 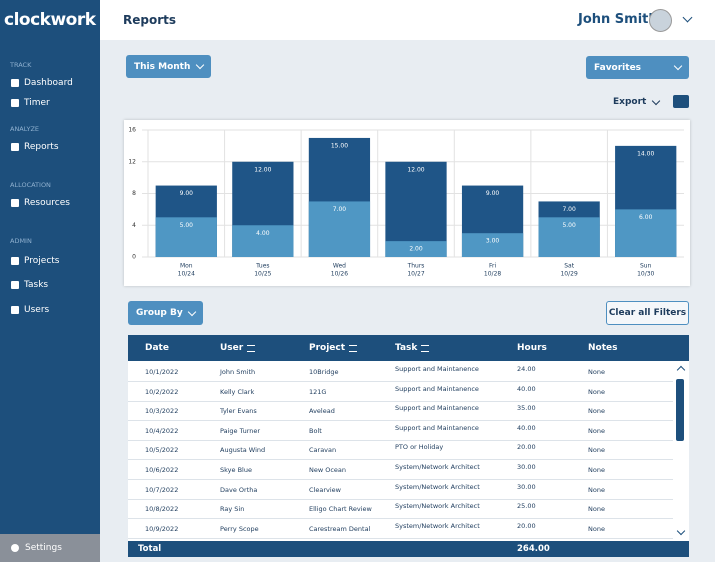 What do you see at coordinates (681, 370) in the screenshot?
I see `scroll-up` at bounding box center [681, 370].